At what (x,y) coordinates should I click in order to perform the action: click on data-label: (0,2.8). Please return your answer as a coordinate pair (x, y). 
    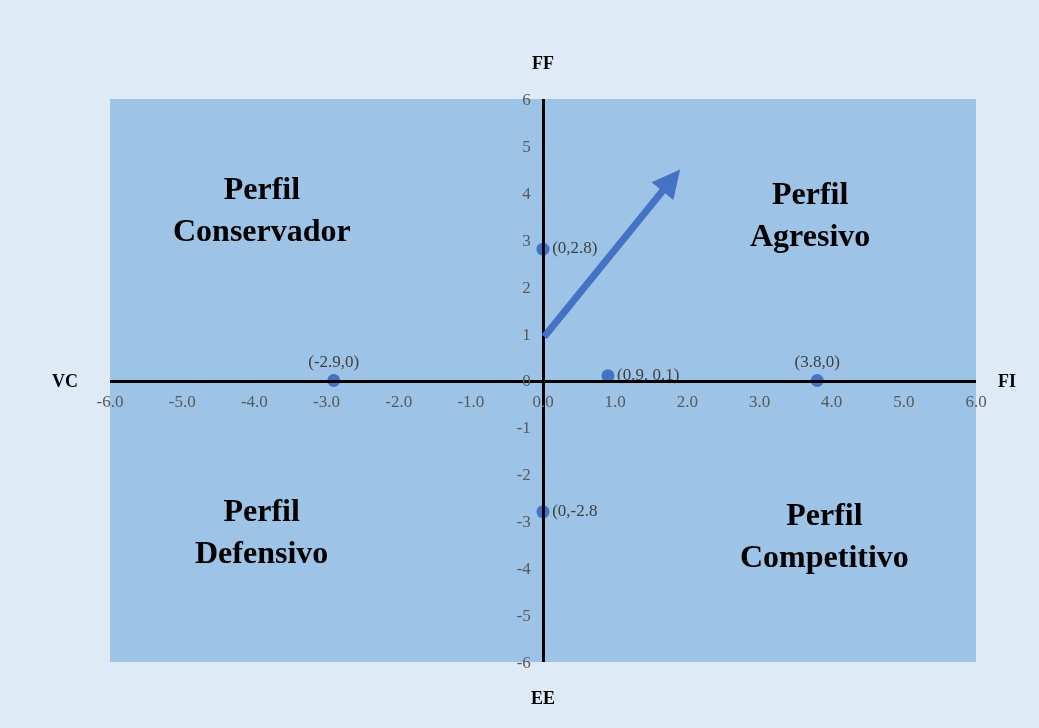
    Looking at the image, I should click on (575, 248).